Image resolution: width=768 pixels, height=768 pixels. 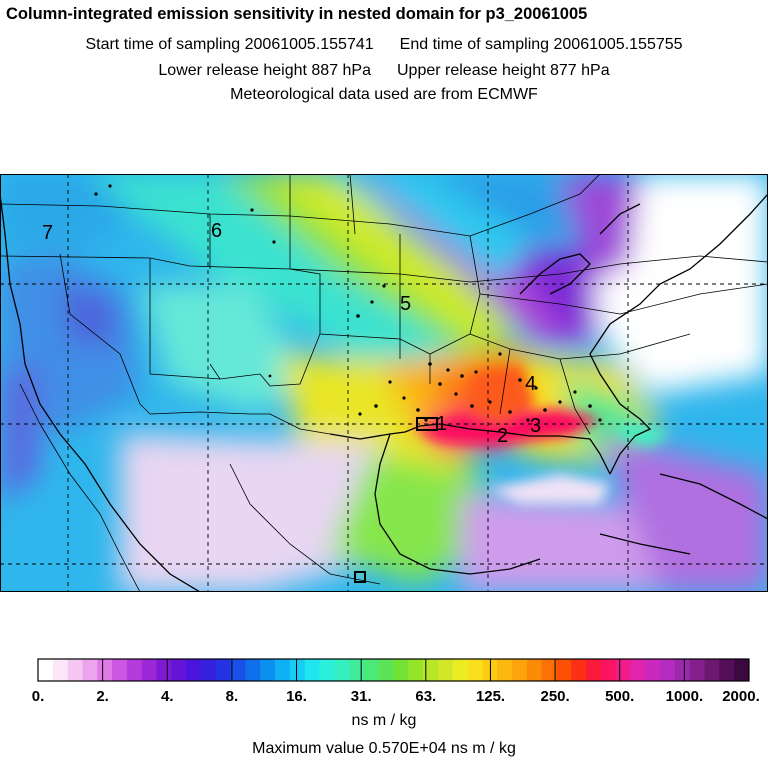 I want to click on colorbar-tick-label: 0., so click(x=38, y=696).